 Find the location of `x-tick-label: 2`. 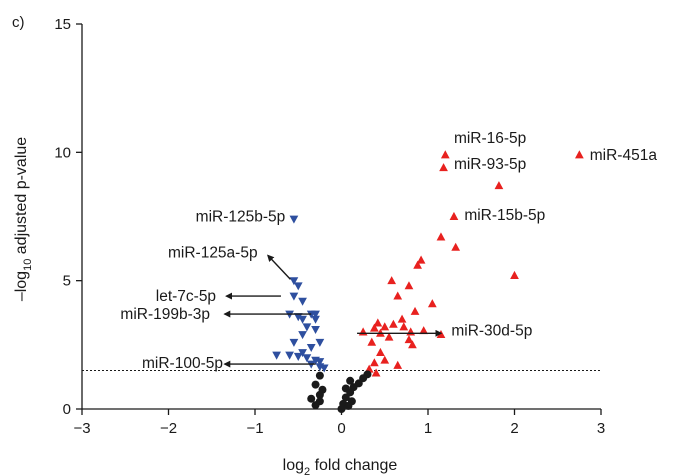

x-tick-label: 2 is located at coordinates (514, 428).